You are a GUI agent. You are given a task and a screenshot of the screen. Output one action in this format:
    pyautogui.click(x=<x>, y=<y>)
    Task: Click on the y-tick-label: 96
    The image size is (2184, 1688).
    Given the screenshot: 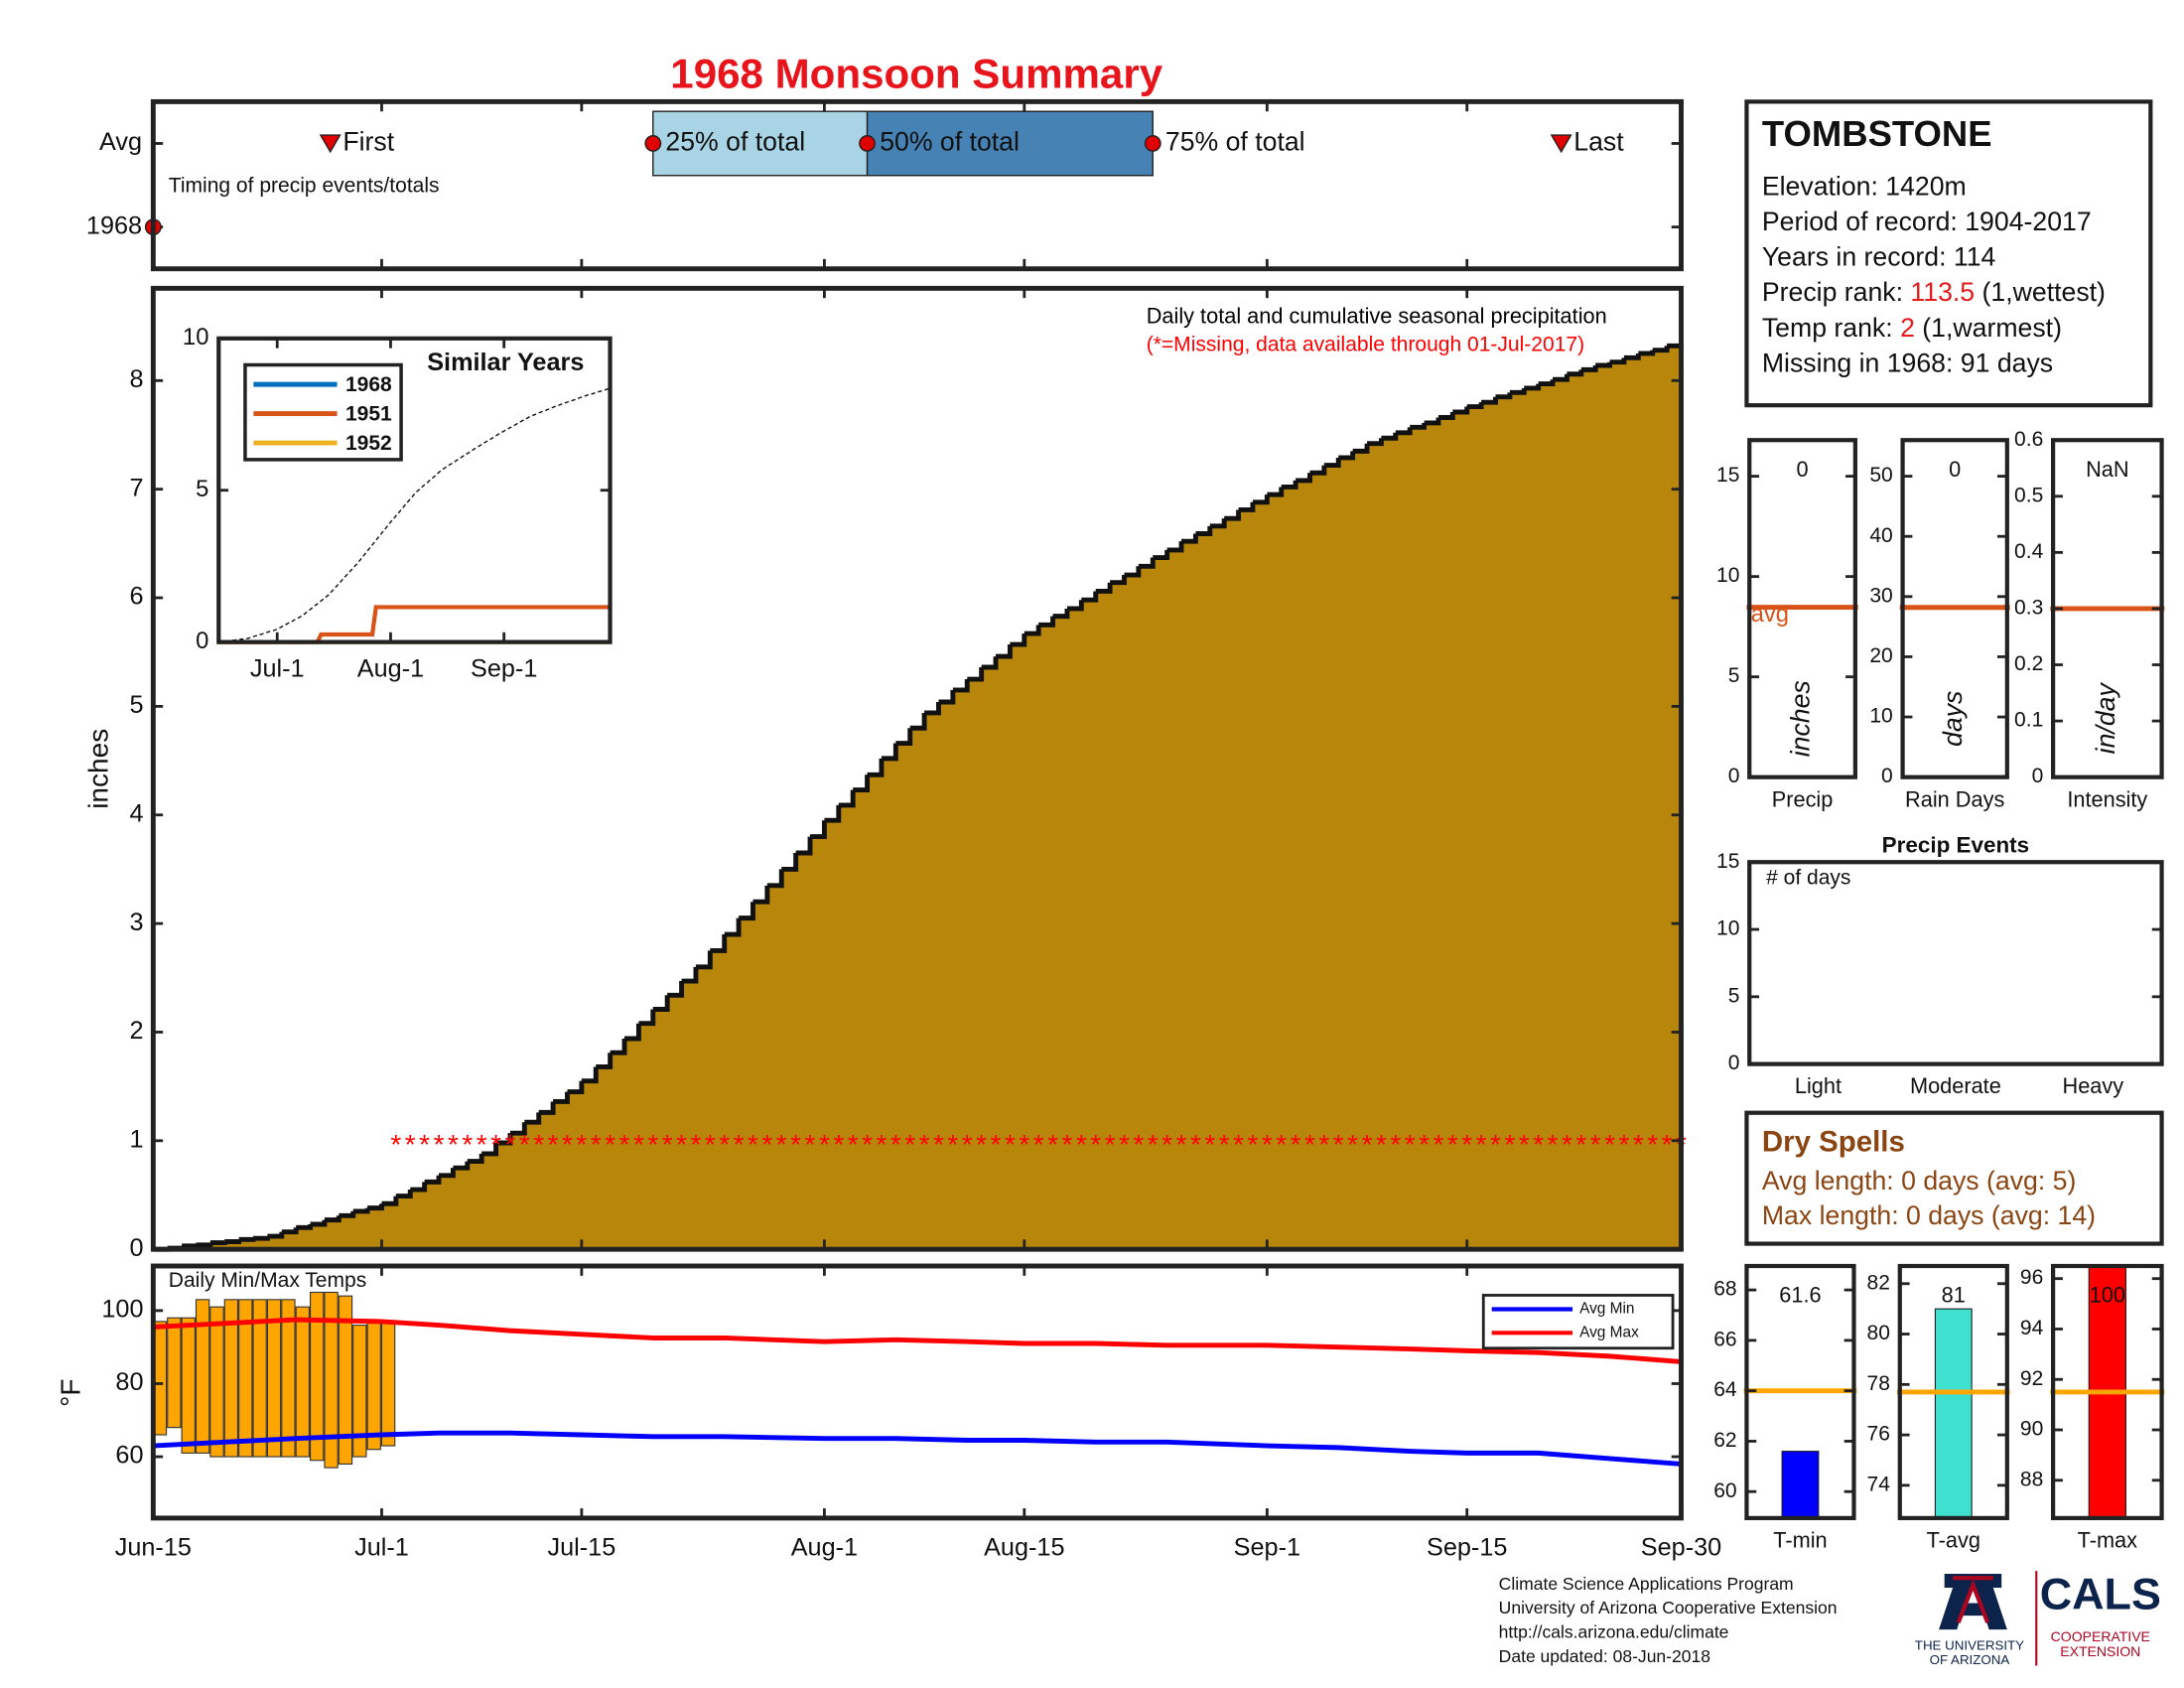 What is the action you would take?
    pyautogui.click(x=2031, y=1277)
    